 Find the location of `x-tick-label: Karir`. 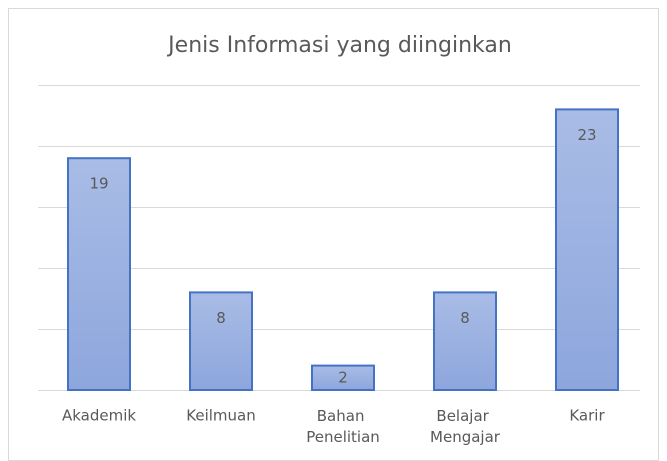

x-tick-label: Karir is located at coordinates (587, 416).